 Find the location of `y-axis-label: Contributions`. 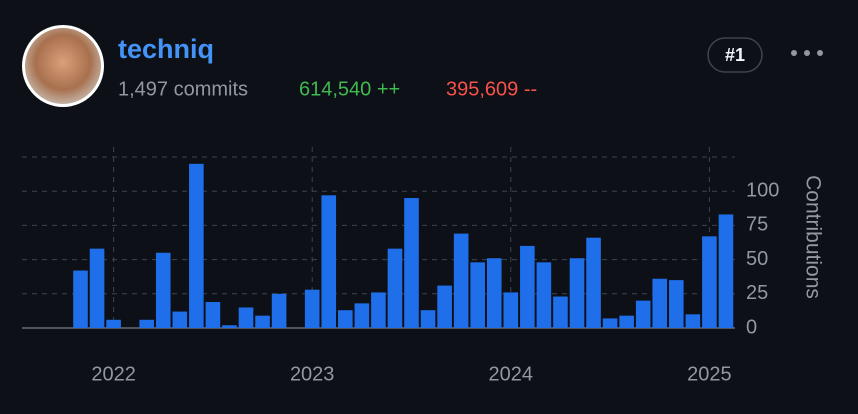

y-axis-label: Contributions is located at coordinates (812, 237).